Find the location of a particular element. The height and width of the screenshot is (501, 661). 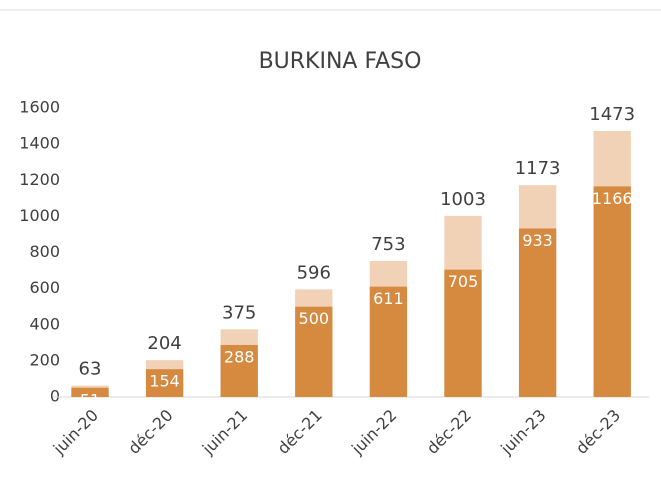

data-label: 705 is located at coordinates (463, 281).